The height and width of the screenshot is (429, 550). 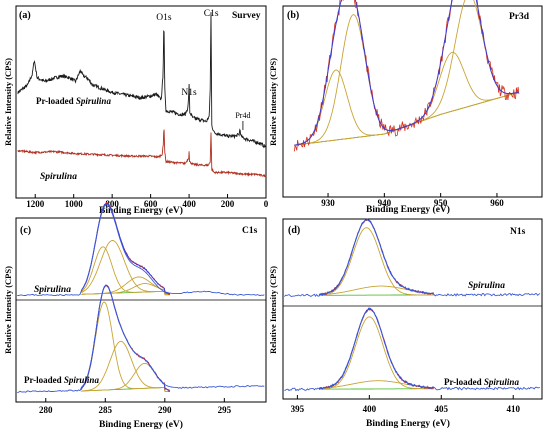 What do you see at coordinates (497, 203) in the screenshot?
I see `panel-b-x-tick-label: 960` at bounding box center [497, 203].